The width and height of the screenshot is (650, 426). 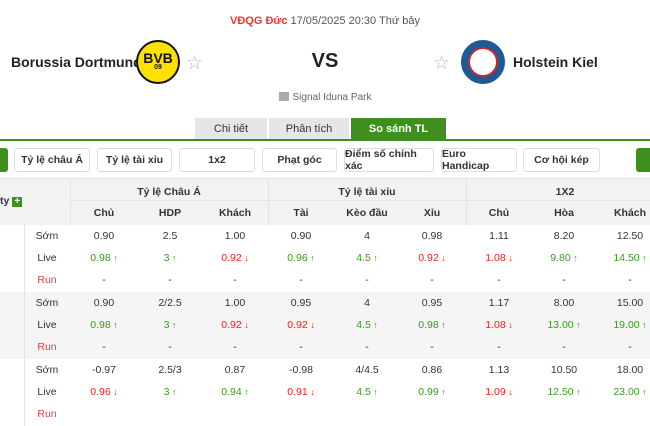 I want to click on odds-cell: 0.90, so click(x=104, y=303).